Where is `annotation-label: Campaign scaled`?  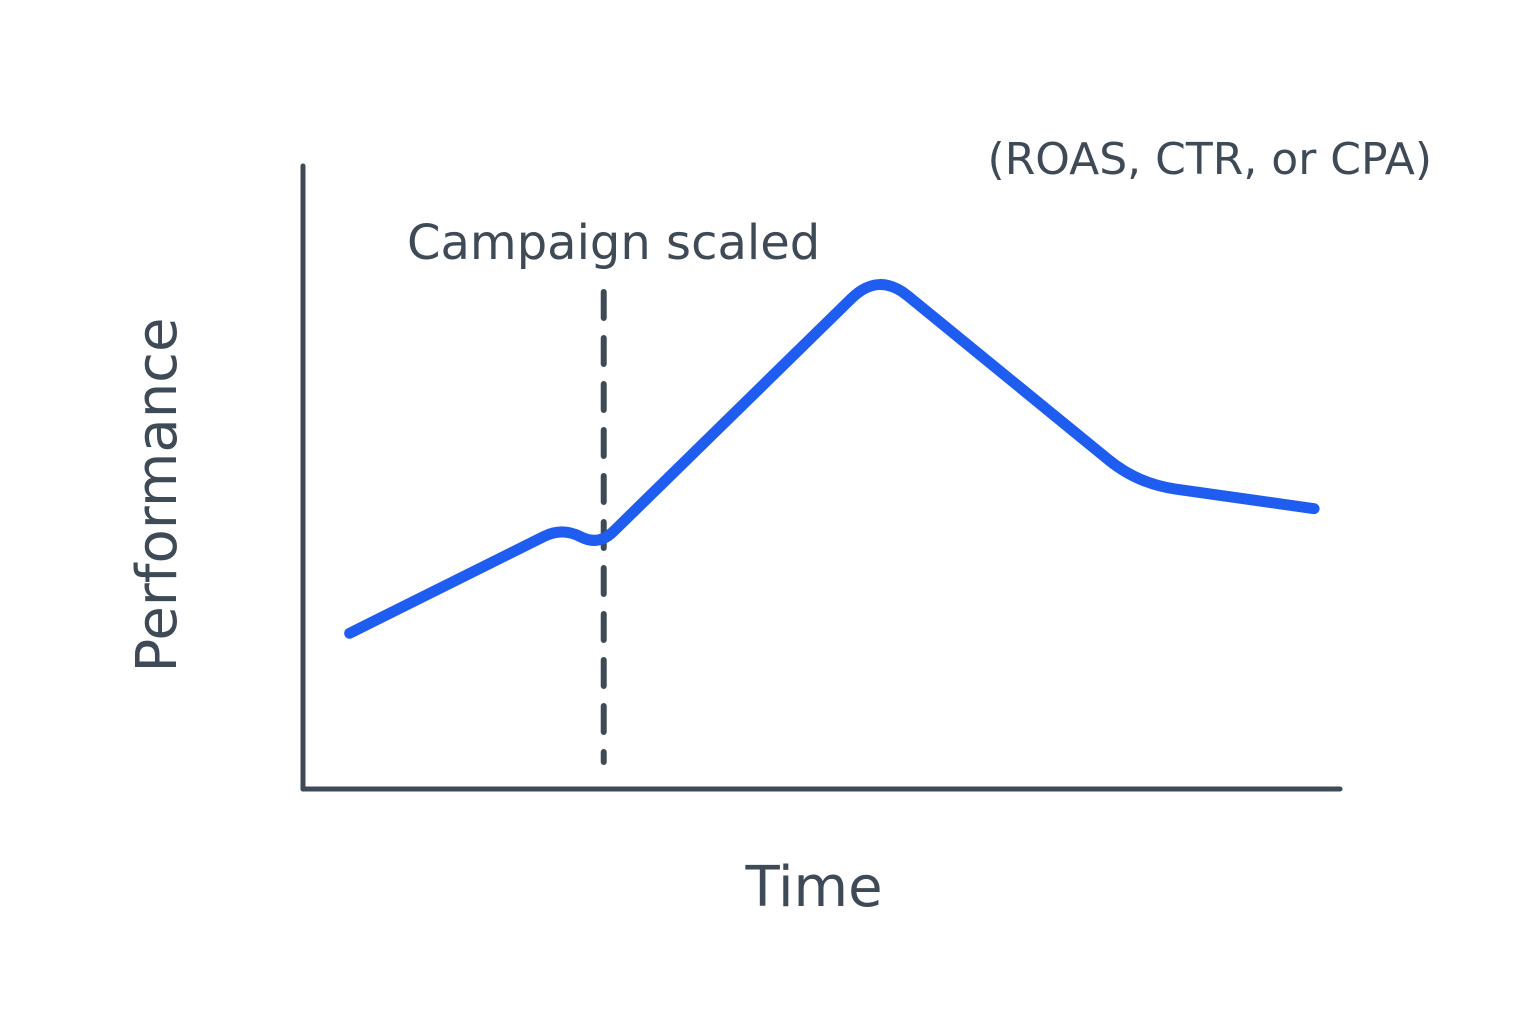
annotation-label: Campaign scaled is located at coordinates (613, 243).